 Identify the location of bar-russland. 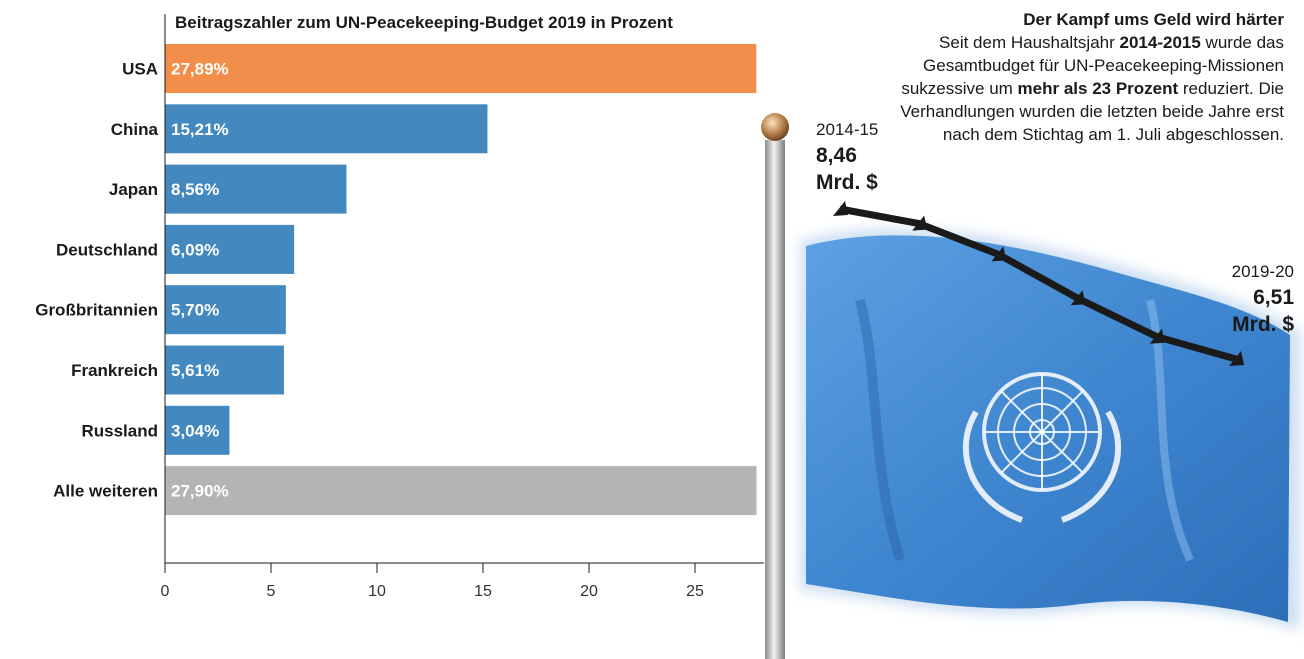
(197, 430).